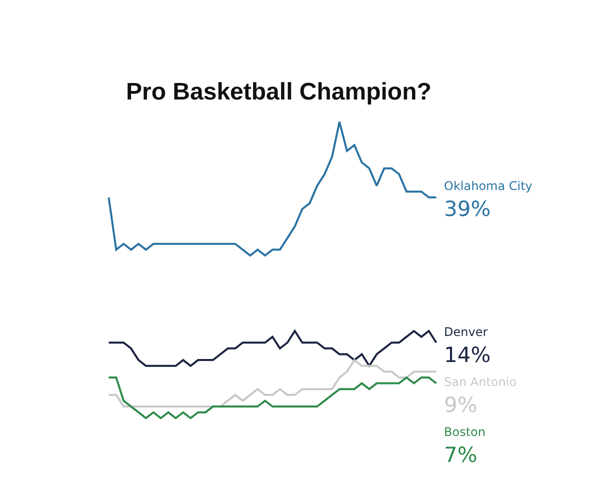  Describe the element at coordinates (465, 432) in the screenshot. I see `text: Boston` at that location.